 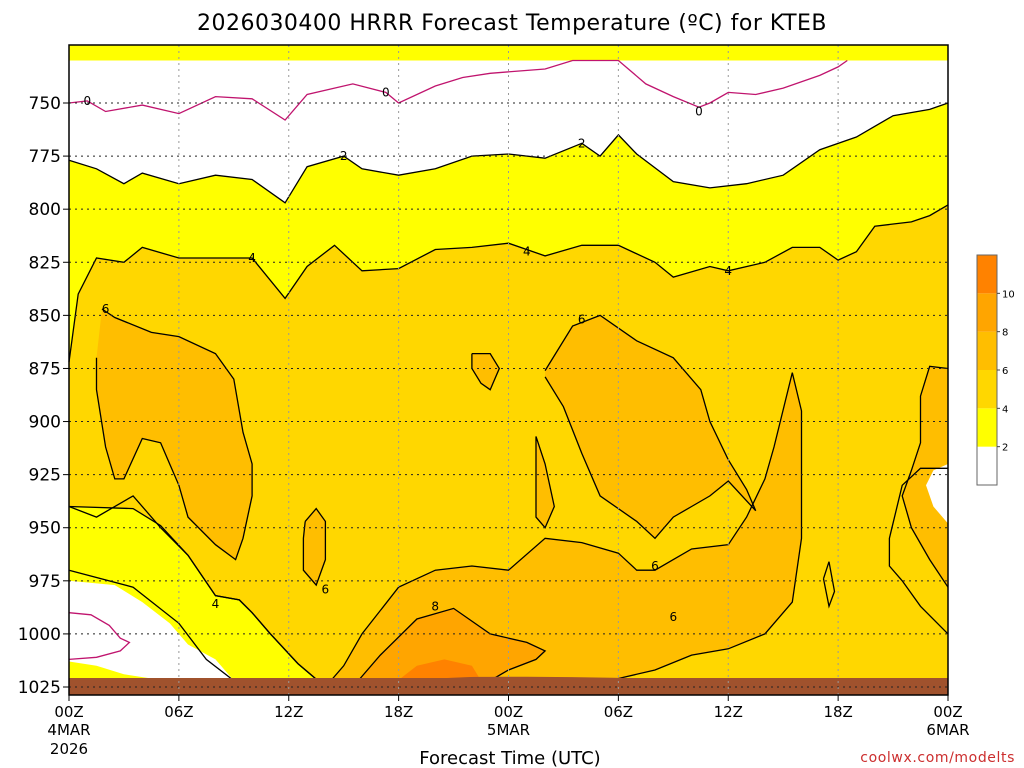 What do you see at coordinates (1005, 409) in the screenshot?
I see `colorbar-label: 4` at bounding box center [1005, 409].